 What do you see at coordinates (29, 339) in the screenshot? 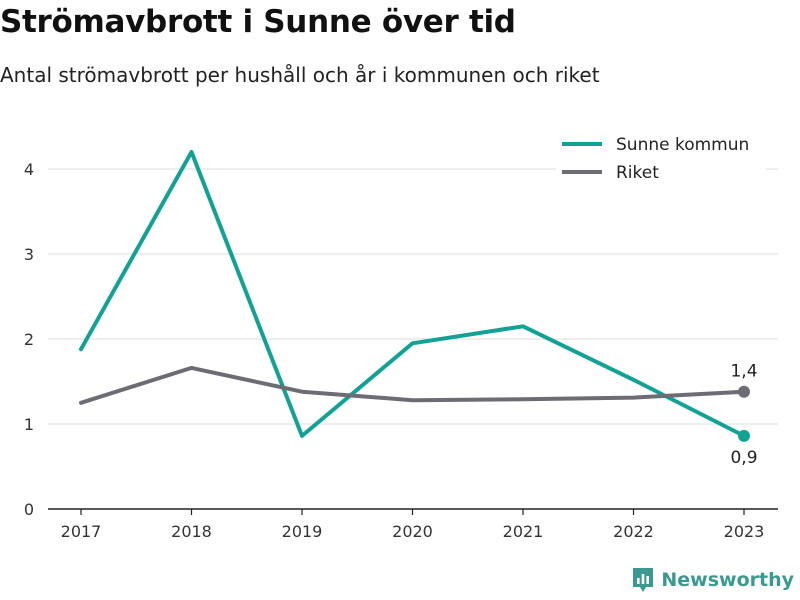
I see `y-tick-label: 2` at bounding box center [29, 339].